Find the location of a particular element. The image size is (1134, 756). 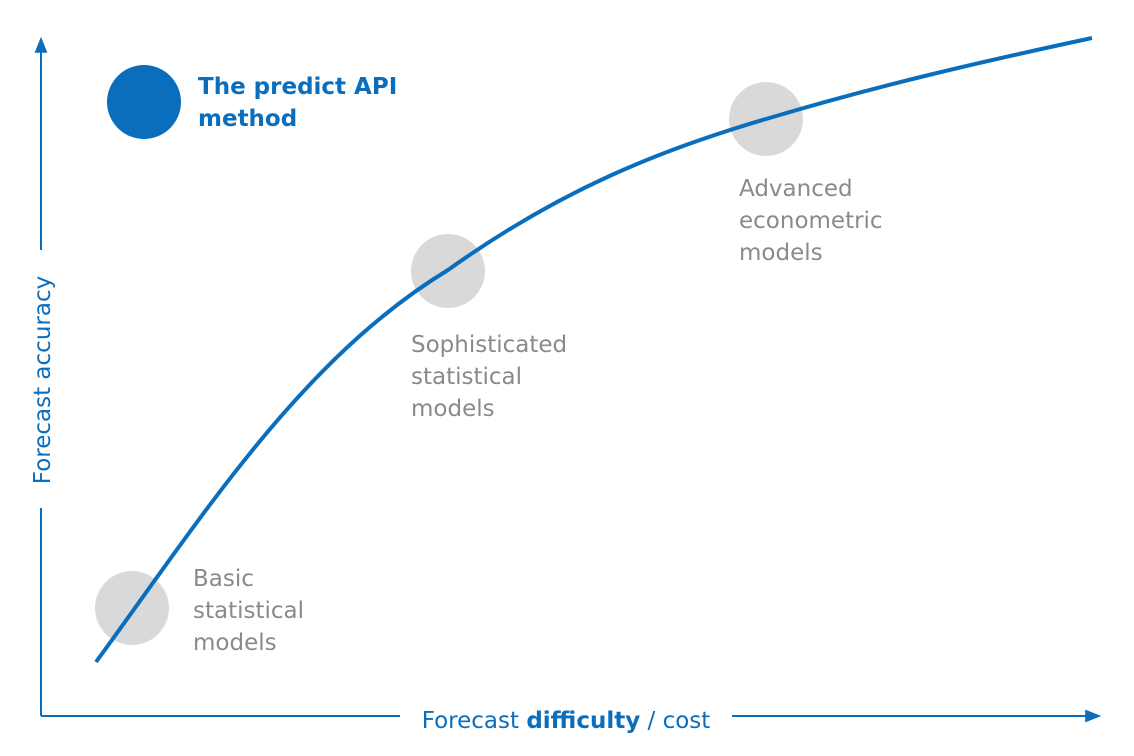

node-circle is located at coordinates (132, 608).